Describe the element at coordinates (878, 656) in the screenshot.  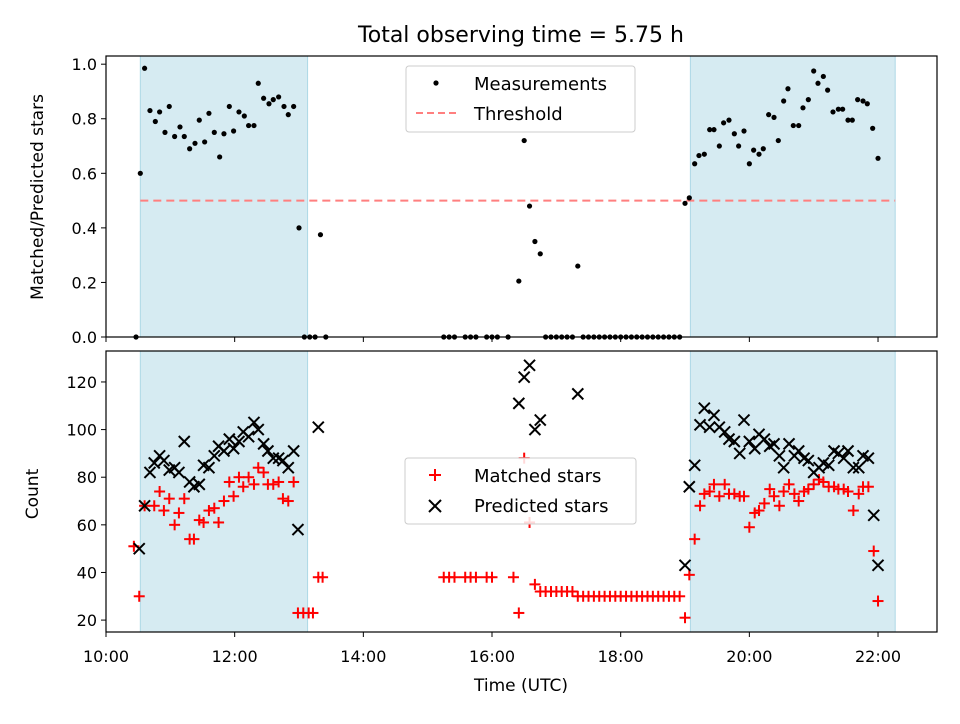
I see `bottom-x-tick-label: 22:00` at that location.